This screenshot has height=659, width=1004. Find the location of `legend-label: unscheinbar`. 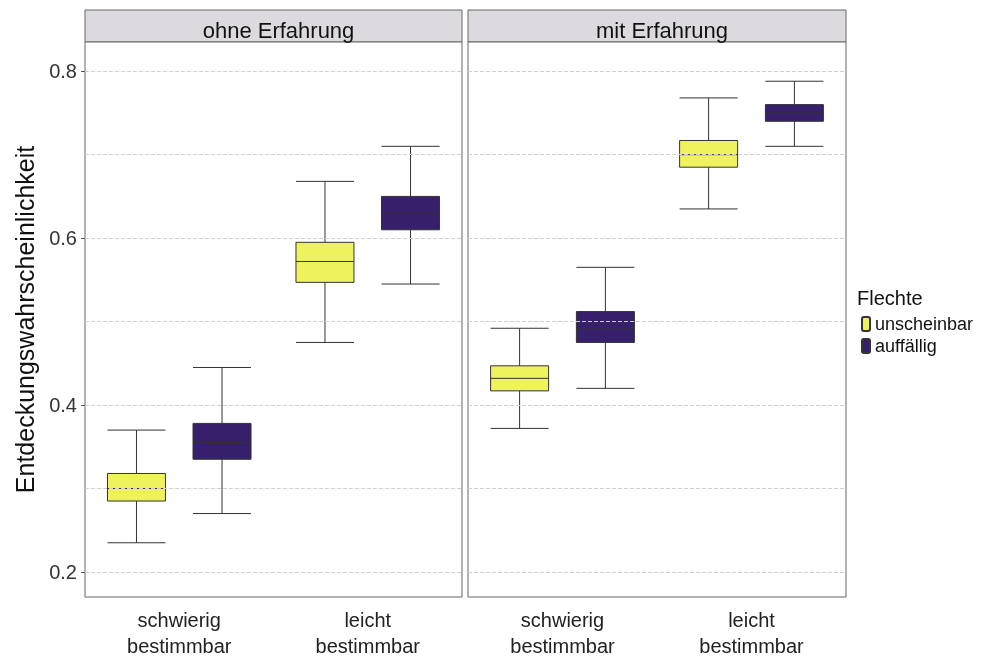

legend-label: unscheinbar is located at coordinates (924, 324).